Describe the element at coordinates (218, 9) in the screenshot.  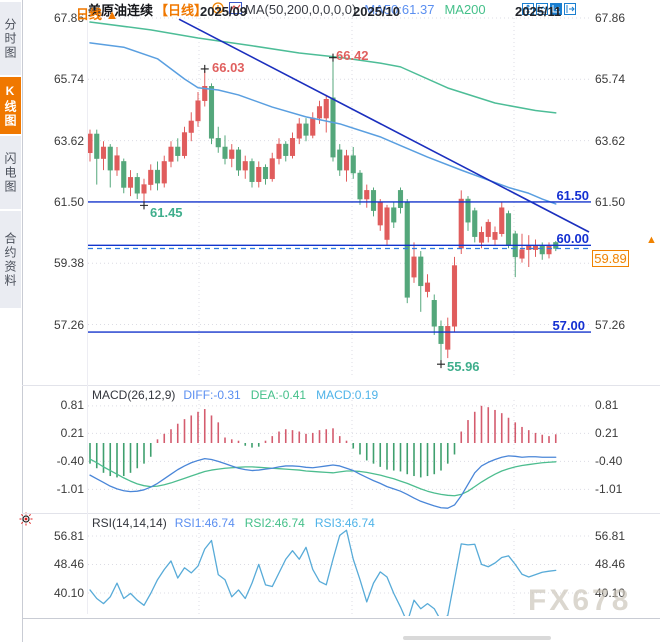
I see `add-indicator-icon` at that location.